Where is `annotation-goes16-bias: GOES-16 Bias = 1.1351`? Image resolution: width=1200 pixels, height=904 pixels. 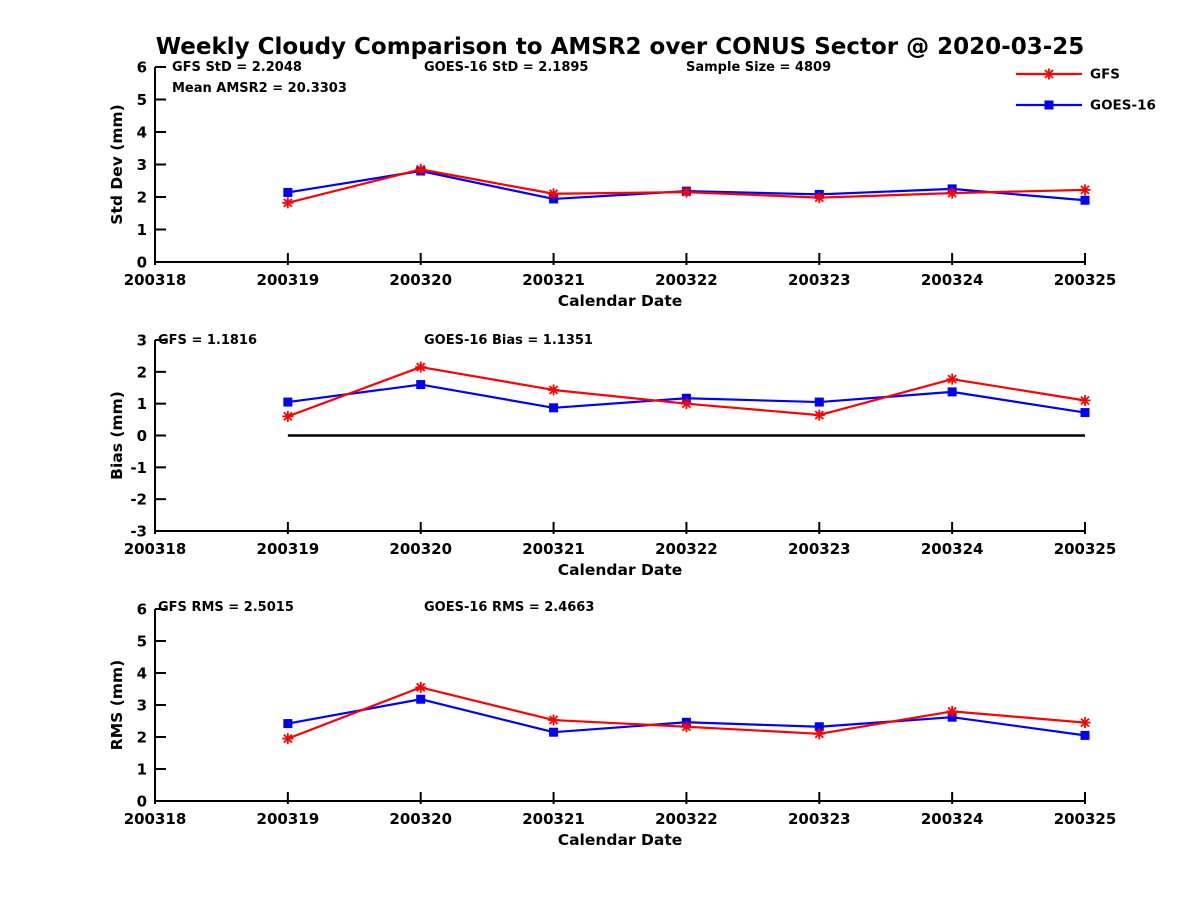
annotation-goes16-bias: GOES-16 Bias = 1.1351 is located at coordinates (508, 340).